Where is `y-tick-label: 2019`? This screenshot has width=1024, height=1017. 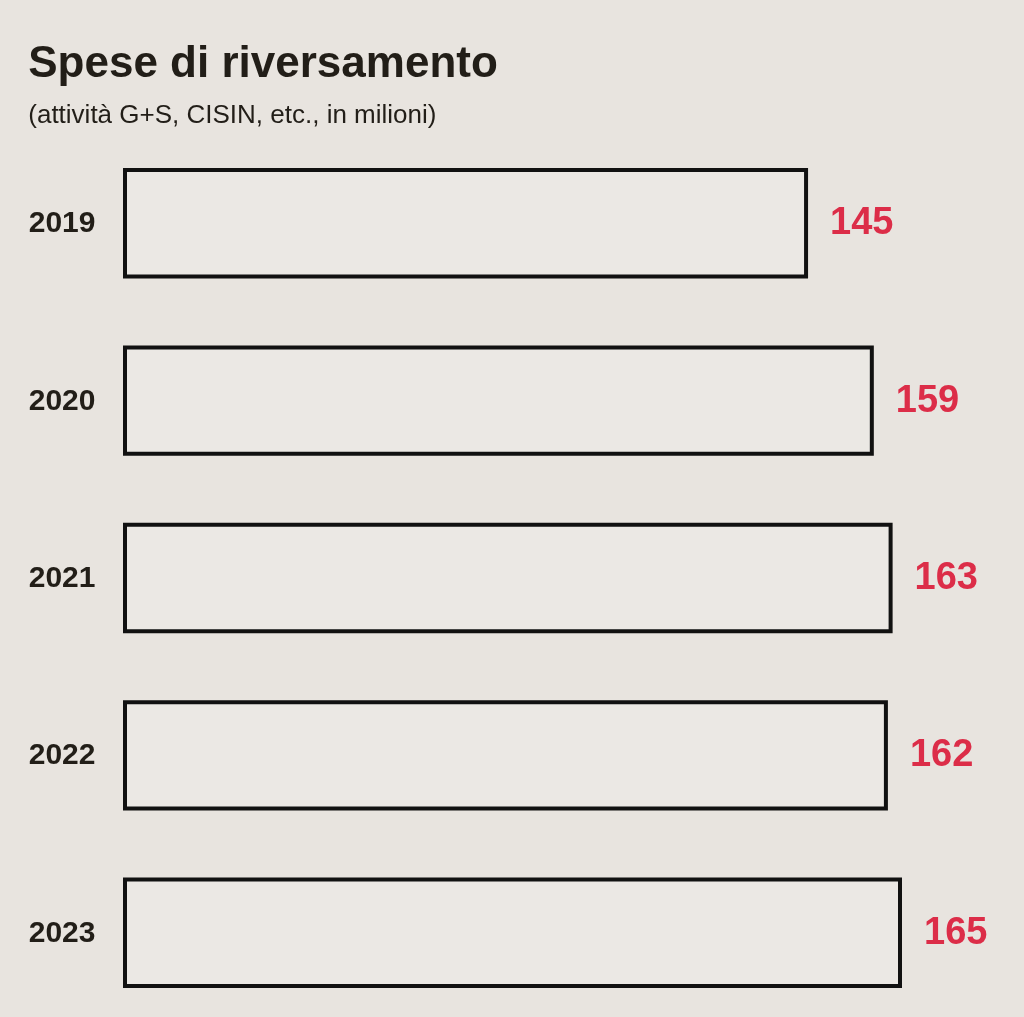
y-tick-label: 2019 is located at coordinates (62, 222).